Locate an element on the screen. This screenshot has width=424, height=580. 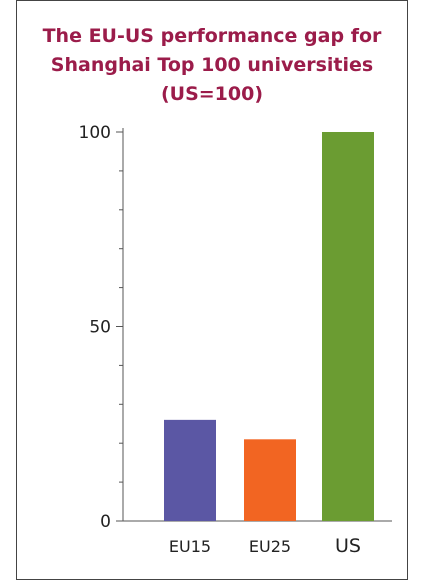
chart-title-line-2: Shanghai Top 100 universities is located at coordinates (212, 65).